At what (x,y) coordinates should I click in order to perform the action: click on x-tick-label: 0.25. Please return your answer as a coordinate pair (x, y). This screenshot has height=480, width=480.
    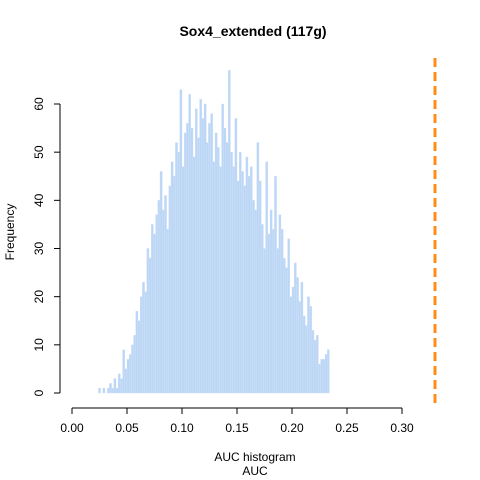
    Looking at the image, I should click on (347, 428).